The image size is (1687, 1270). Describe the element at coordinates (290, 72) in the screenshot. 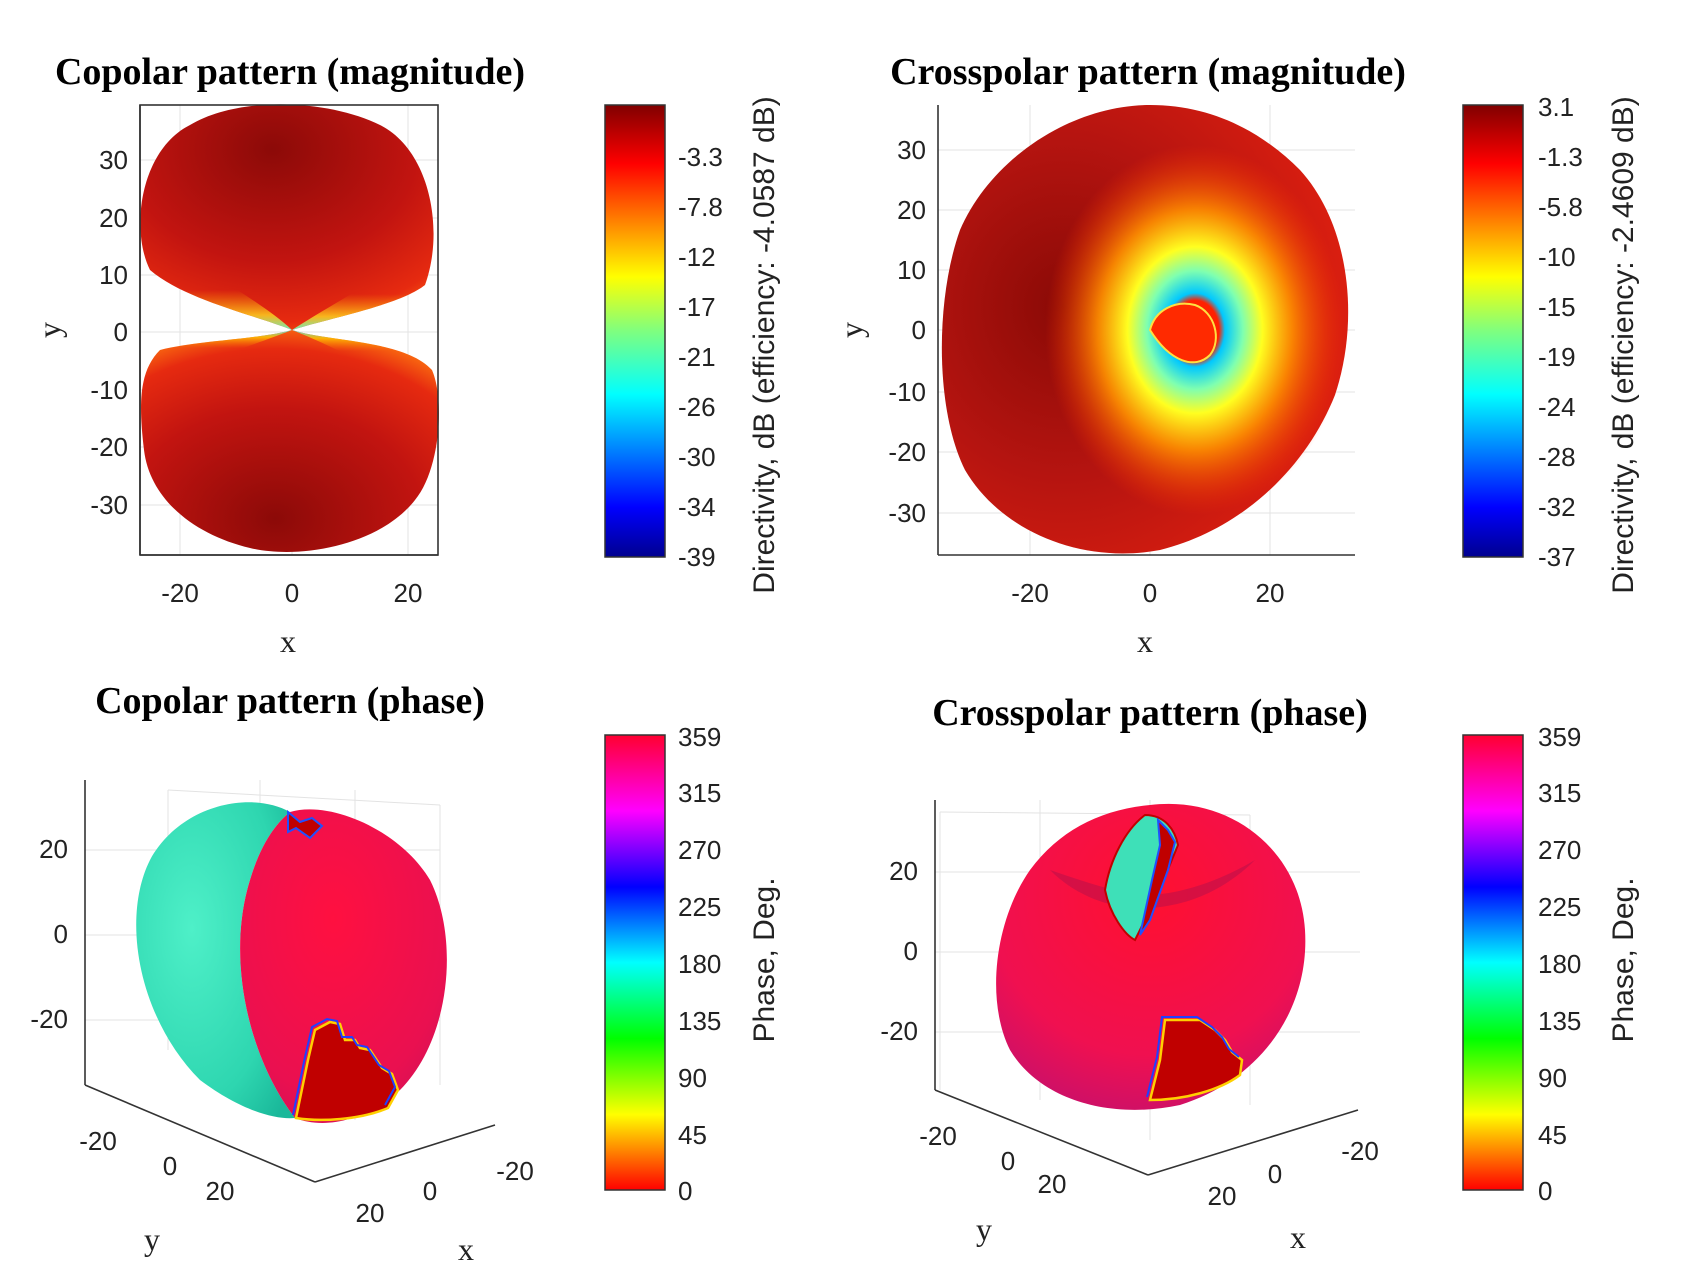

I see `chart-title: Copolar pattern (magnitude)` at that location.